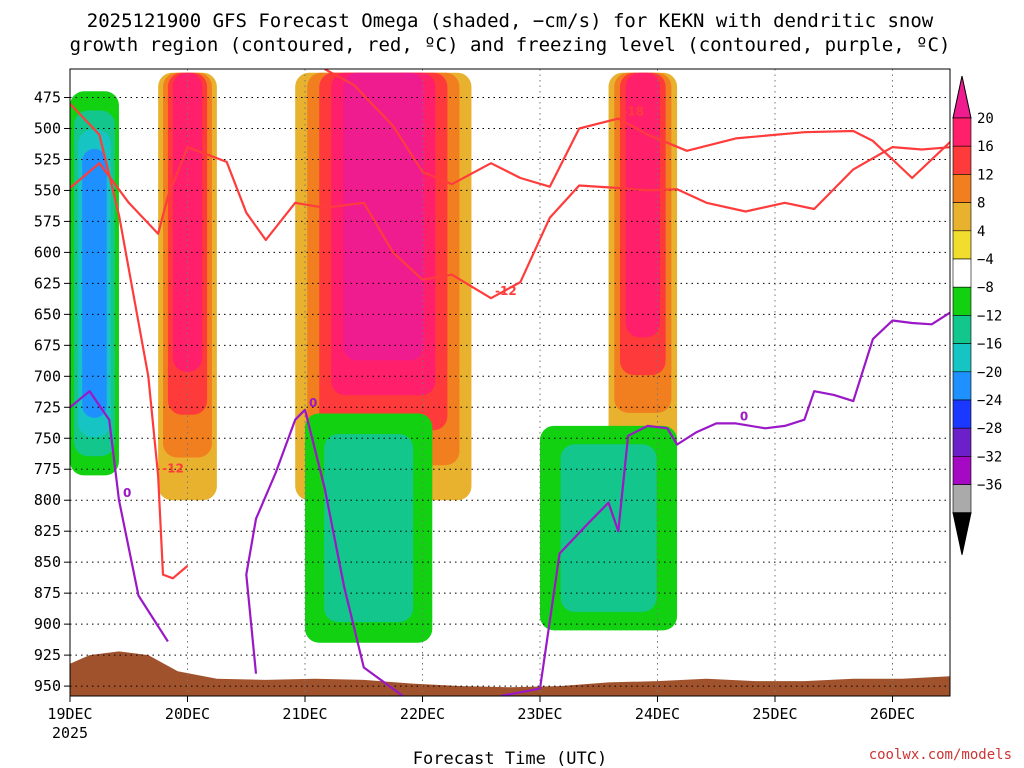  Describe the element at coordinates (47, 252) in the screenshot. I see `y-tick-label-600: 600` at that location.